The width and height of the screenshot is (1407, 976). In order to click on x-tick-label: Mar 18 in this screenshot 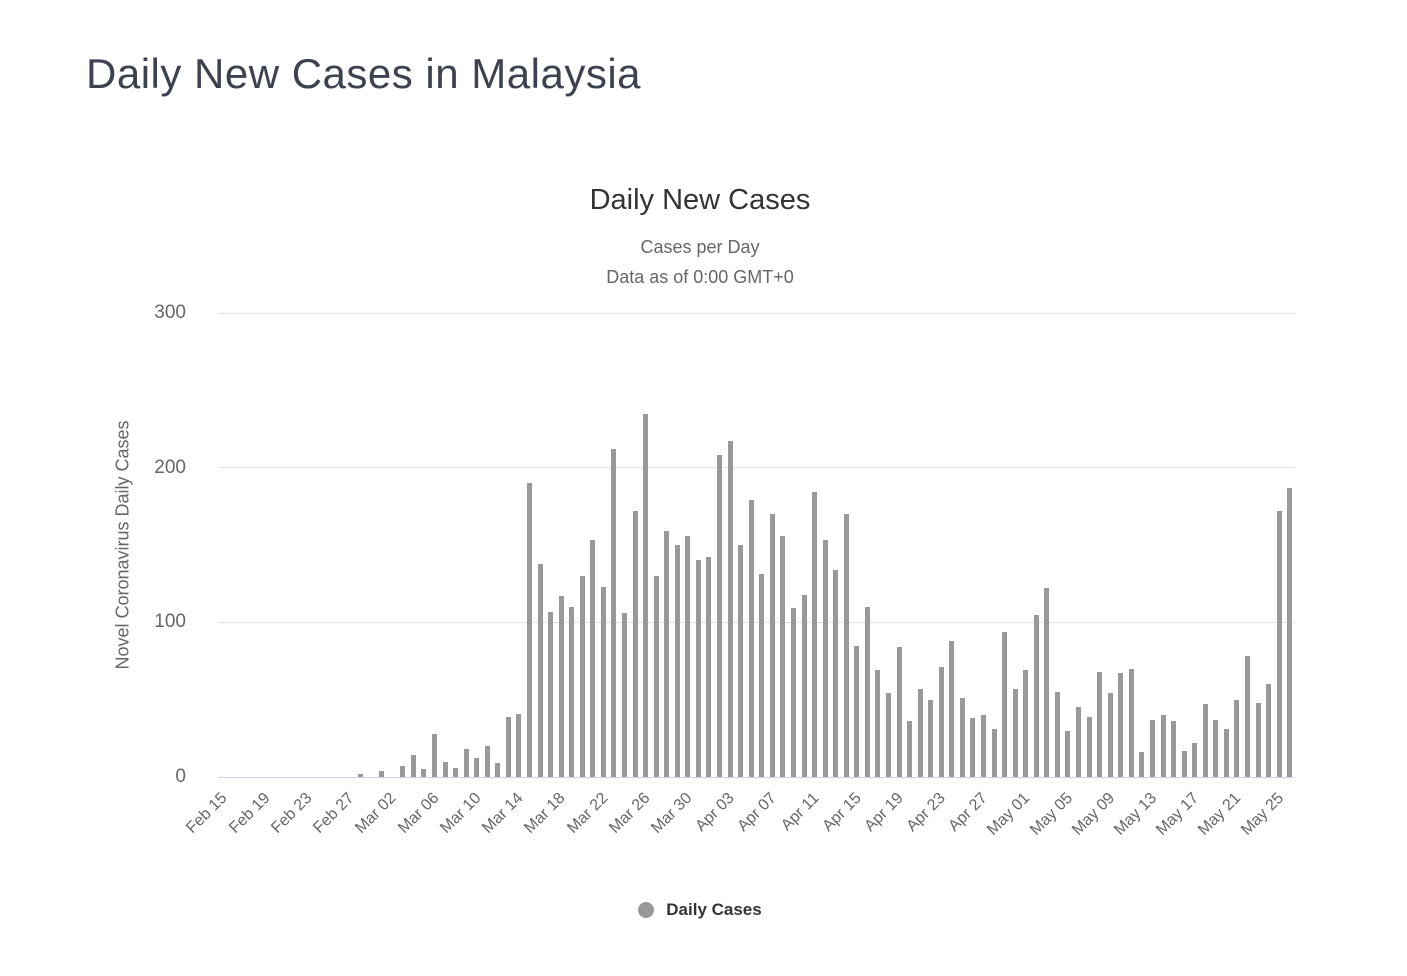, I will do `click(545, 813)`.